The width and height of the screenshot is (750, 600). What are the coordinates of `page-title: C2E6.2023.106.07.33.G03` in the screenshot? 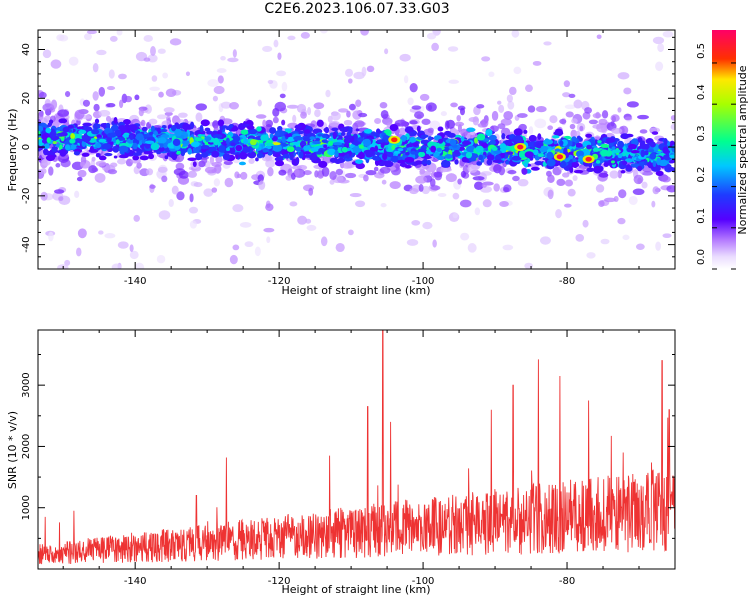 It's located at (357, 9).